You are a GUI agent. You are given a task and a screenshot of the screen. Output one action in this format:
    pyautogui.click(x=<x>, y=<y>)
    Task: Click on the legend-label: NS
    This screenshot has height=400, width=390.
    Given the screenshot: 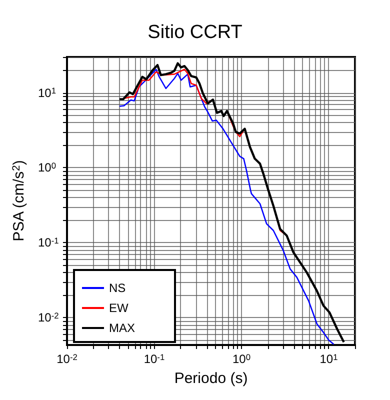 What is the action you would take?
    pyautogui.click(x=117, y=288)
    